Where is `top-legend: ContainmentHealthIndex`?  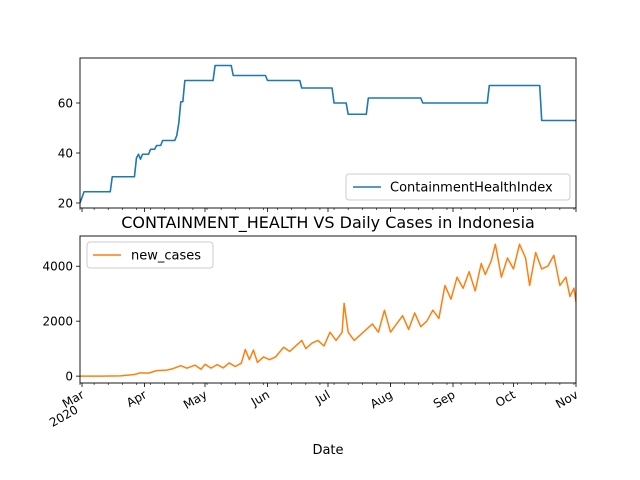
top-legend: ContainmentHealthIndex is located at coordinates (458, 187).